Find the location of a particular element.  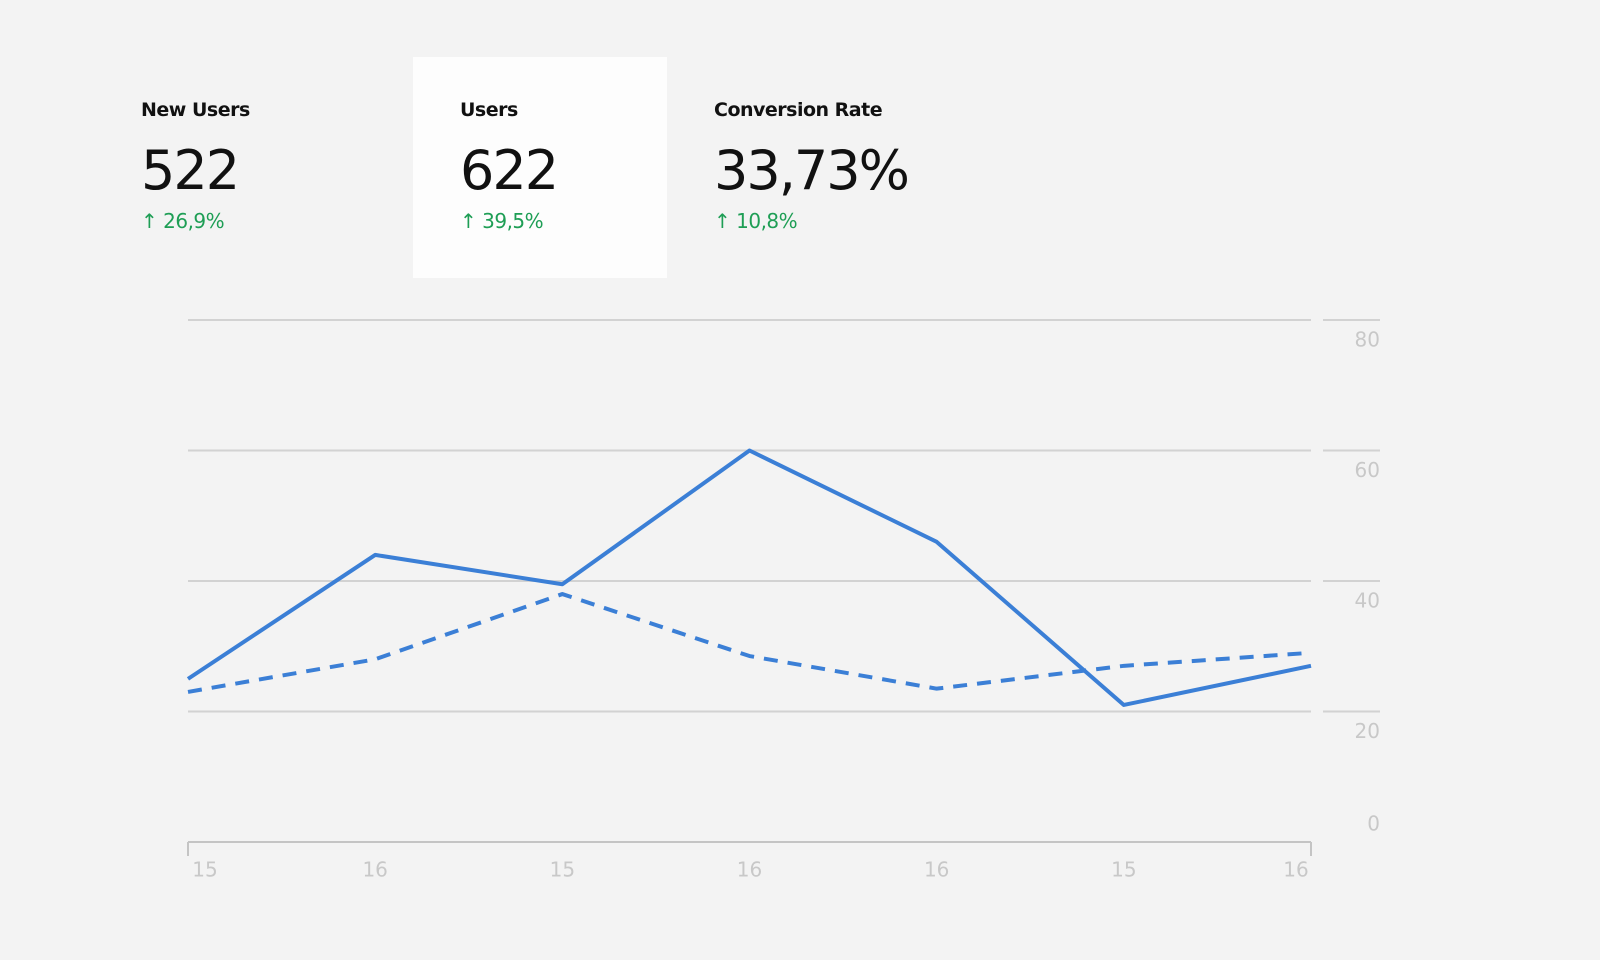

kpi-value: 33,73% is located at coordinates (812, 170).